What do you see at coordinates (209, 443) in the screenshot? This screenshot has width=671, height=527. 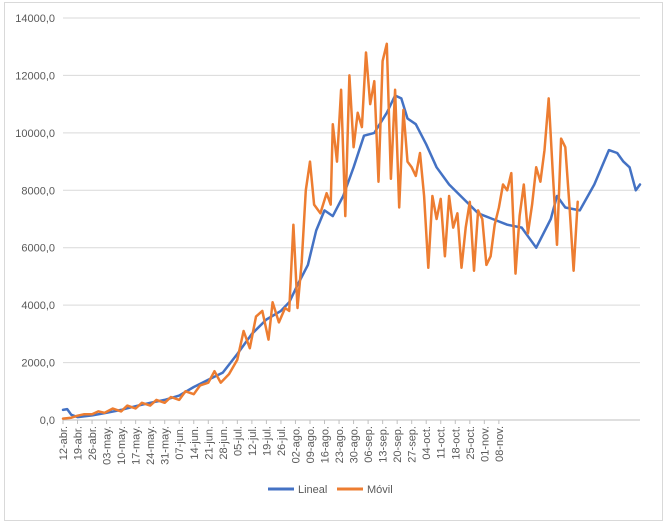 I see `x-tick-label: 21-jun.` at bounding box center [209, 443].